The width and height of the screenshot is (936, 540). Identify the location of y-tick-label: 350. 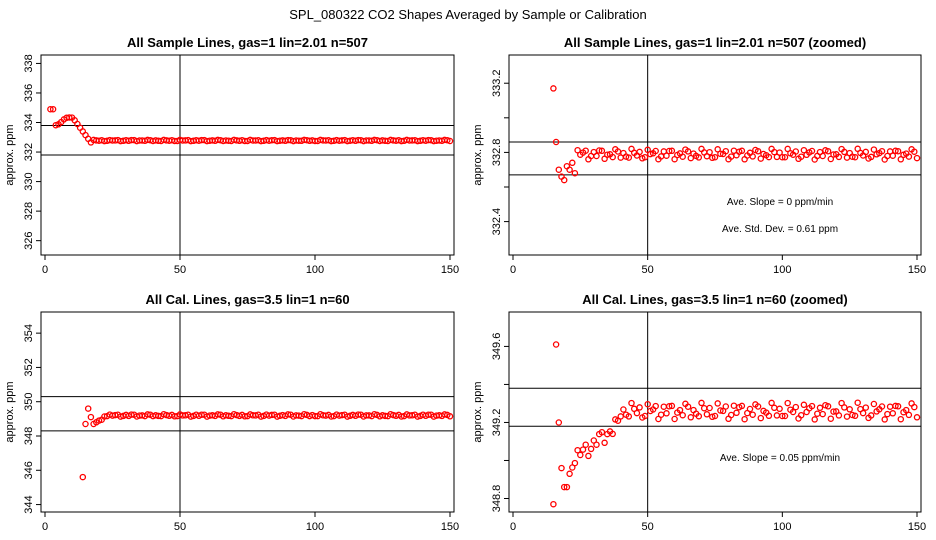
(29, 402).